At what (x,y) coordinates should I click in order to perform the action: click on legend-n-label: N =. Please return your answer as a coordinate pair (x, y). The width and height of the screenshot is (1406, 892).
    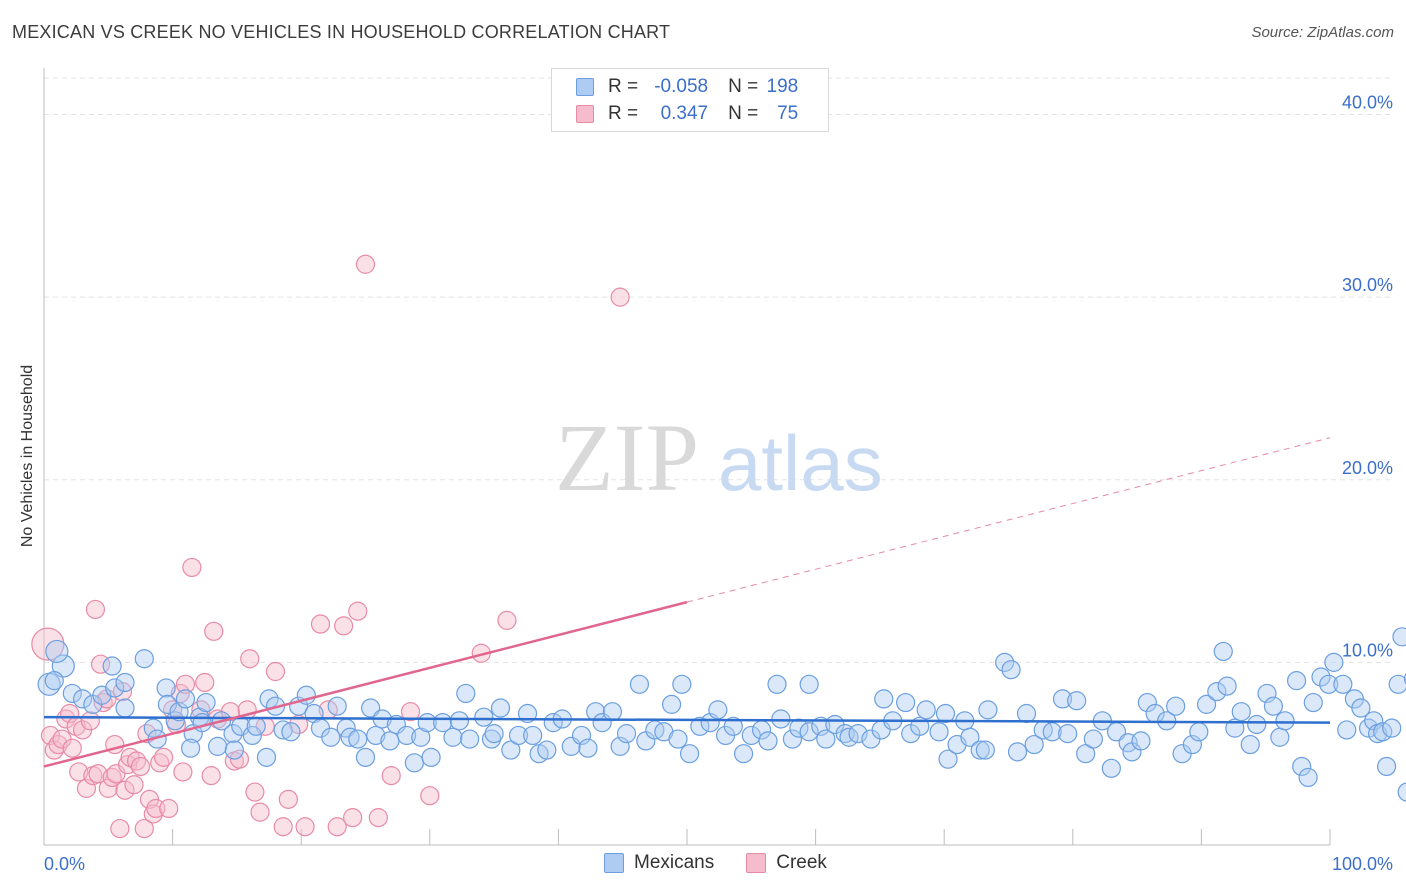
    Looking at the image, I should click on (743, 86).